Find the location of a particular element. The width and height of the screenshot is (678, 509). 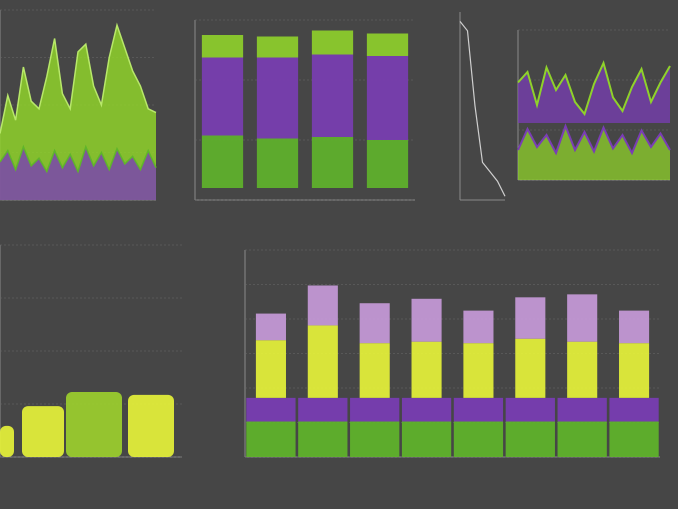

p1-series-2-line is located at coordinates (78, 159).